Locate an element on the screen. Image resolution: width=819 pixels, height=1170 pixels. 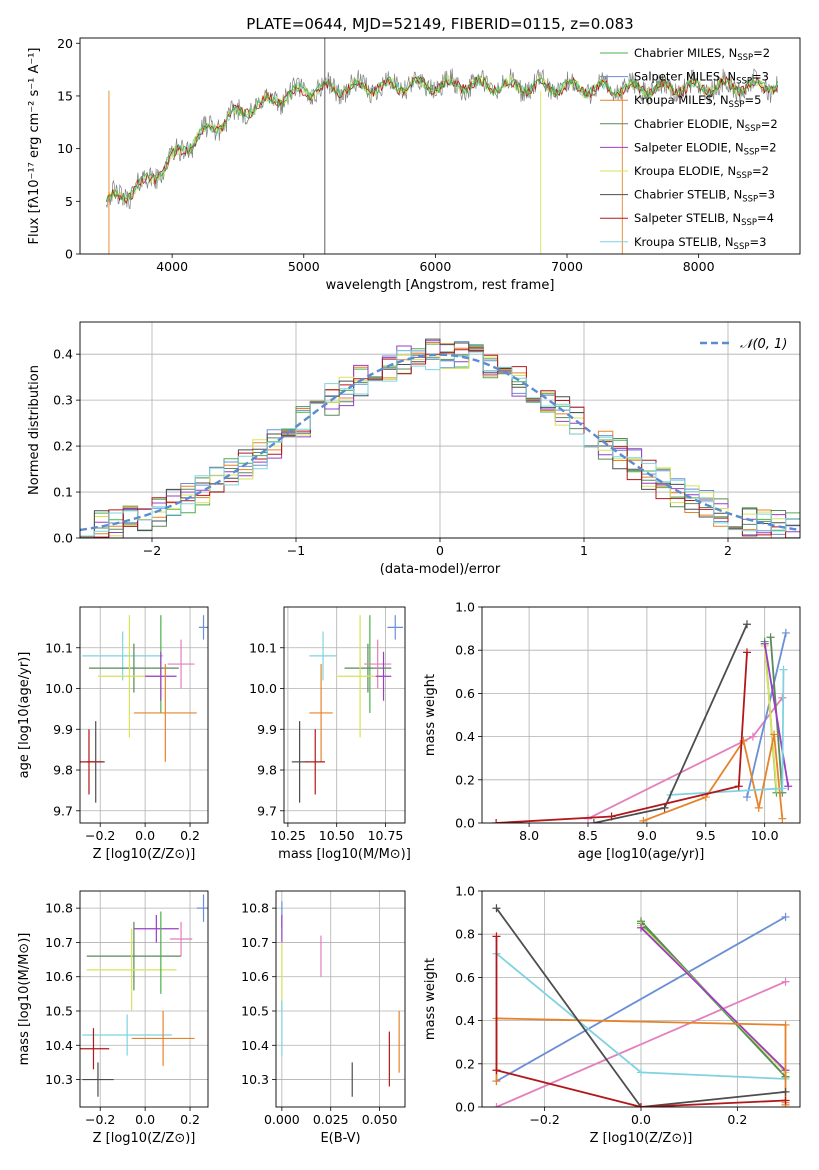
legend-item: Chabrier ELODIE, NSSP=2 is located at coordinates (689, 125).